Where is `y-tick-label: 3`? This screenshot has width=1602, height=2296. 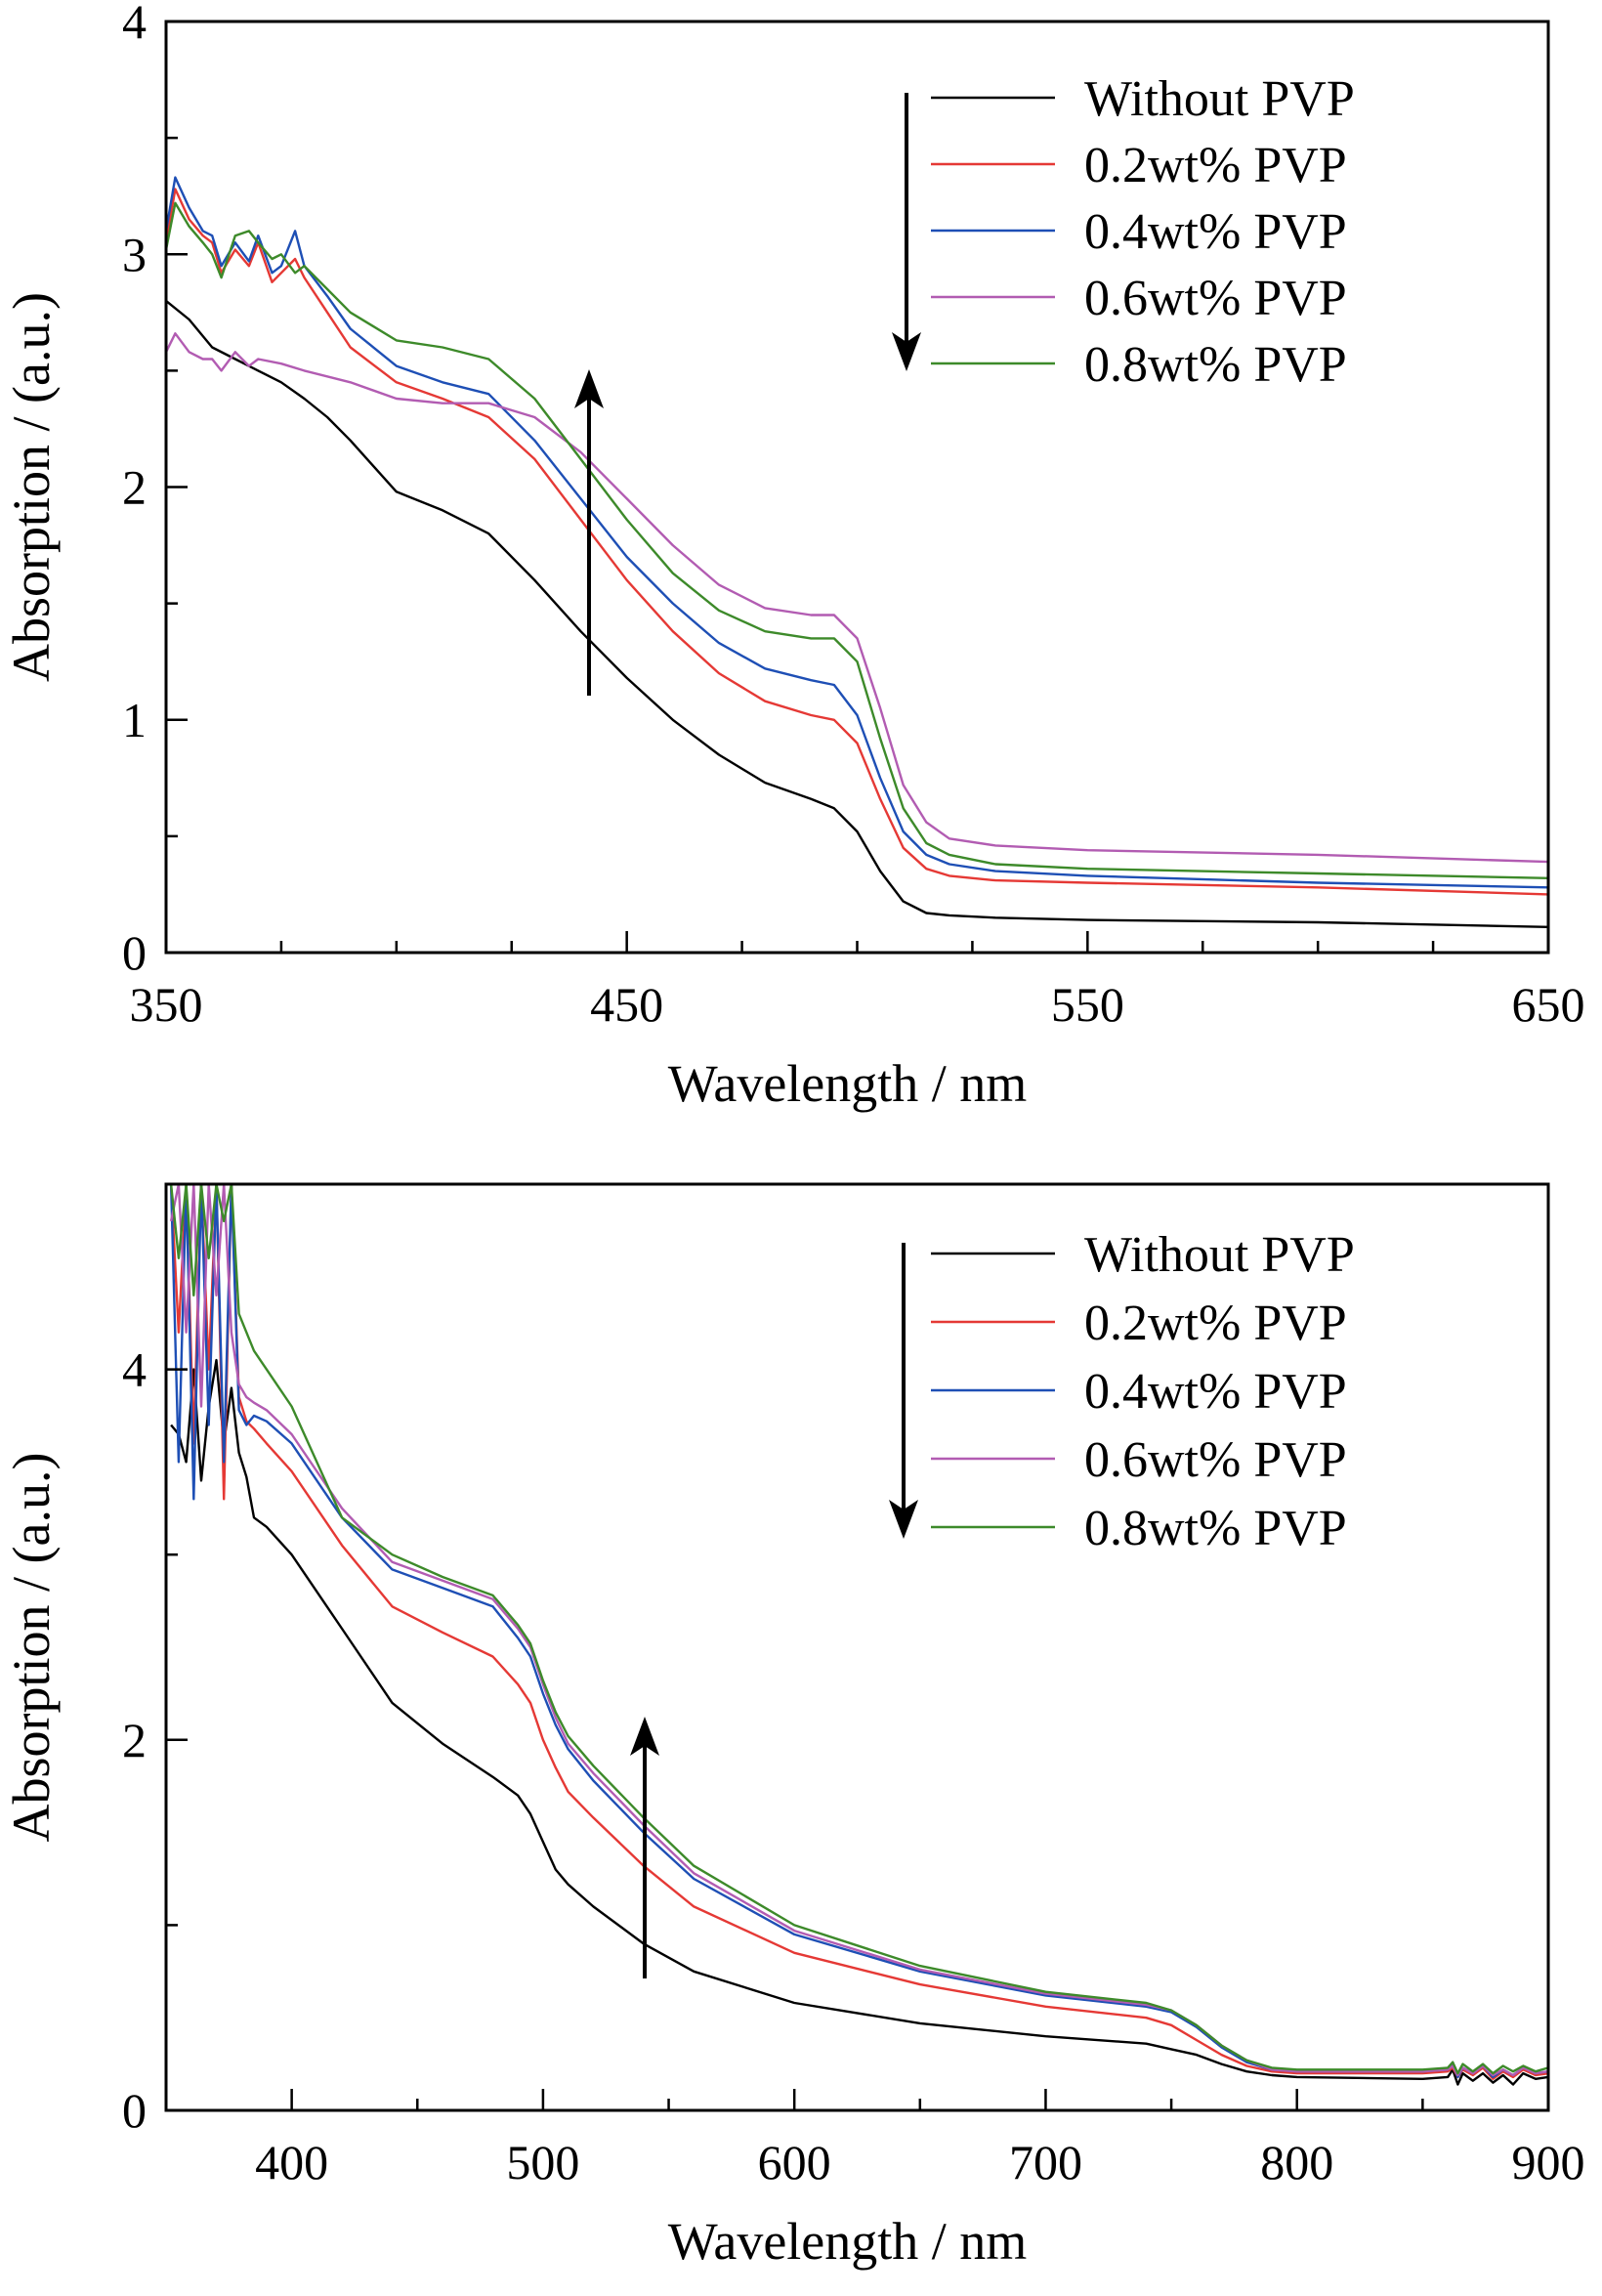
y-tick-label: 3 is located at coordinates (134, 254).